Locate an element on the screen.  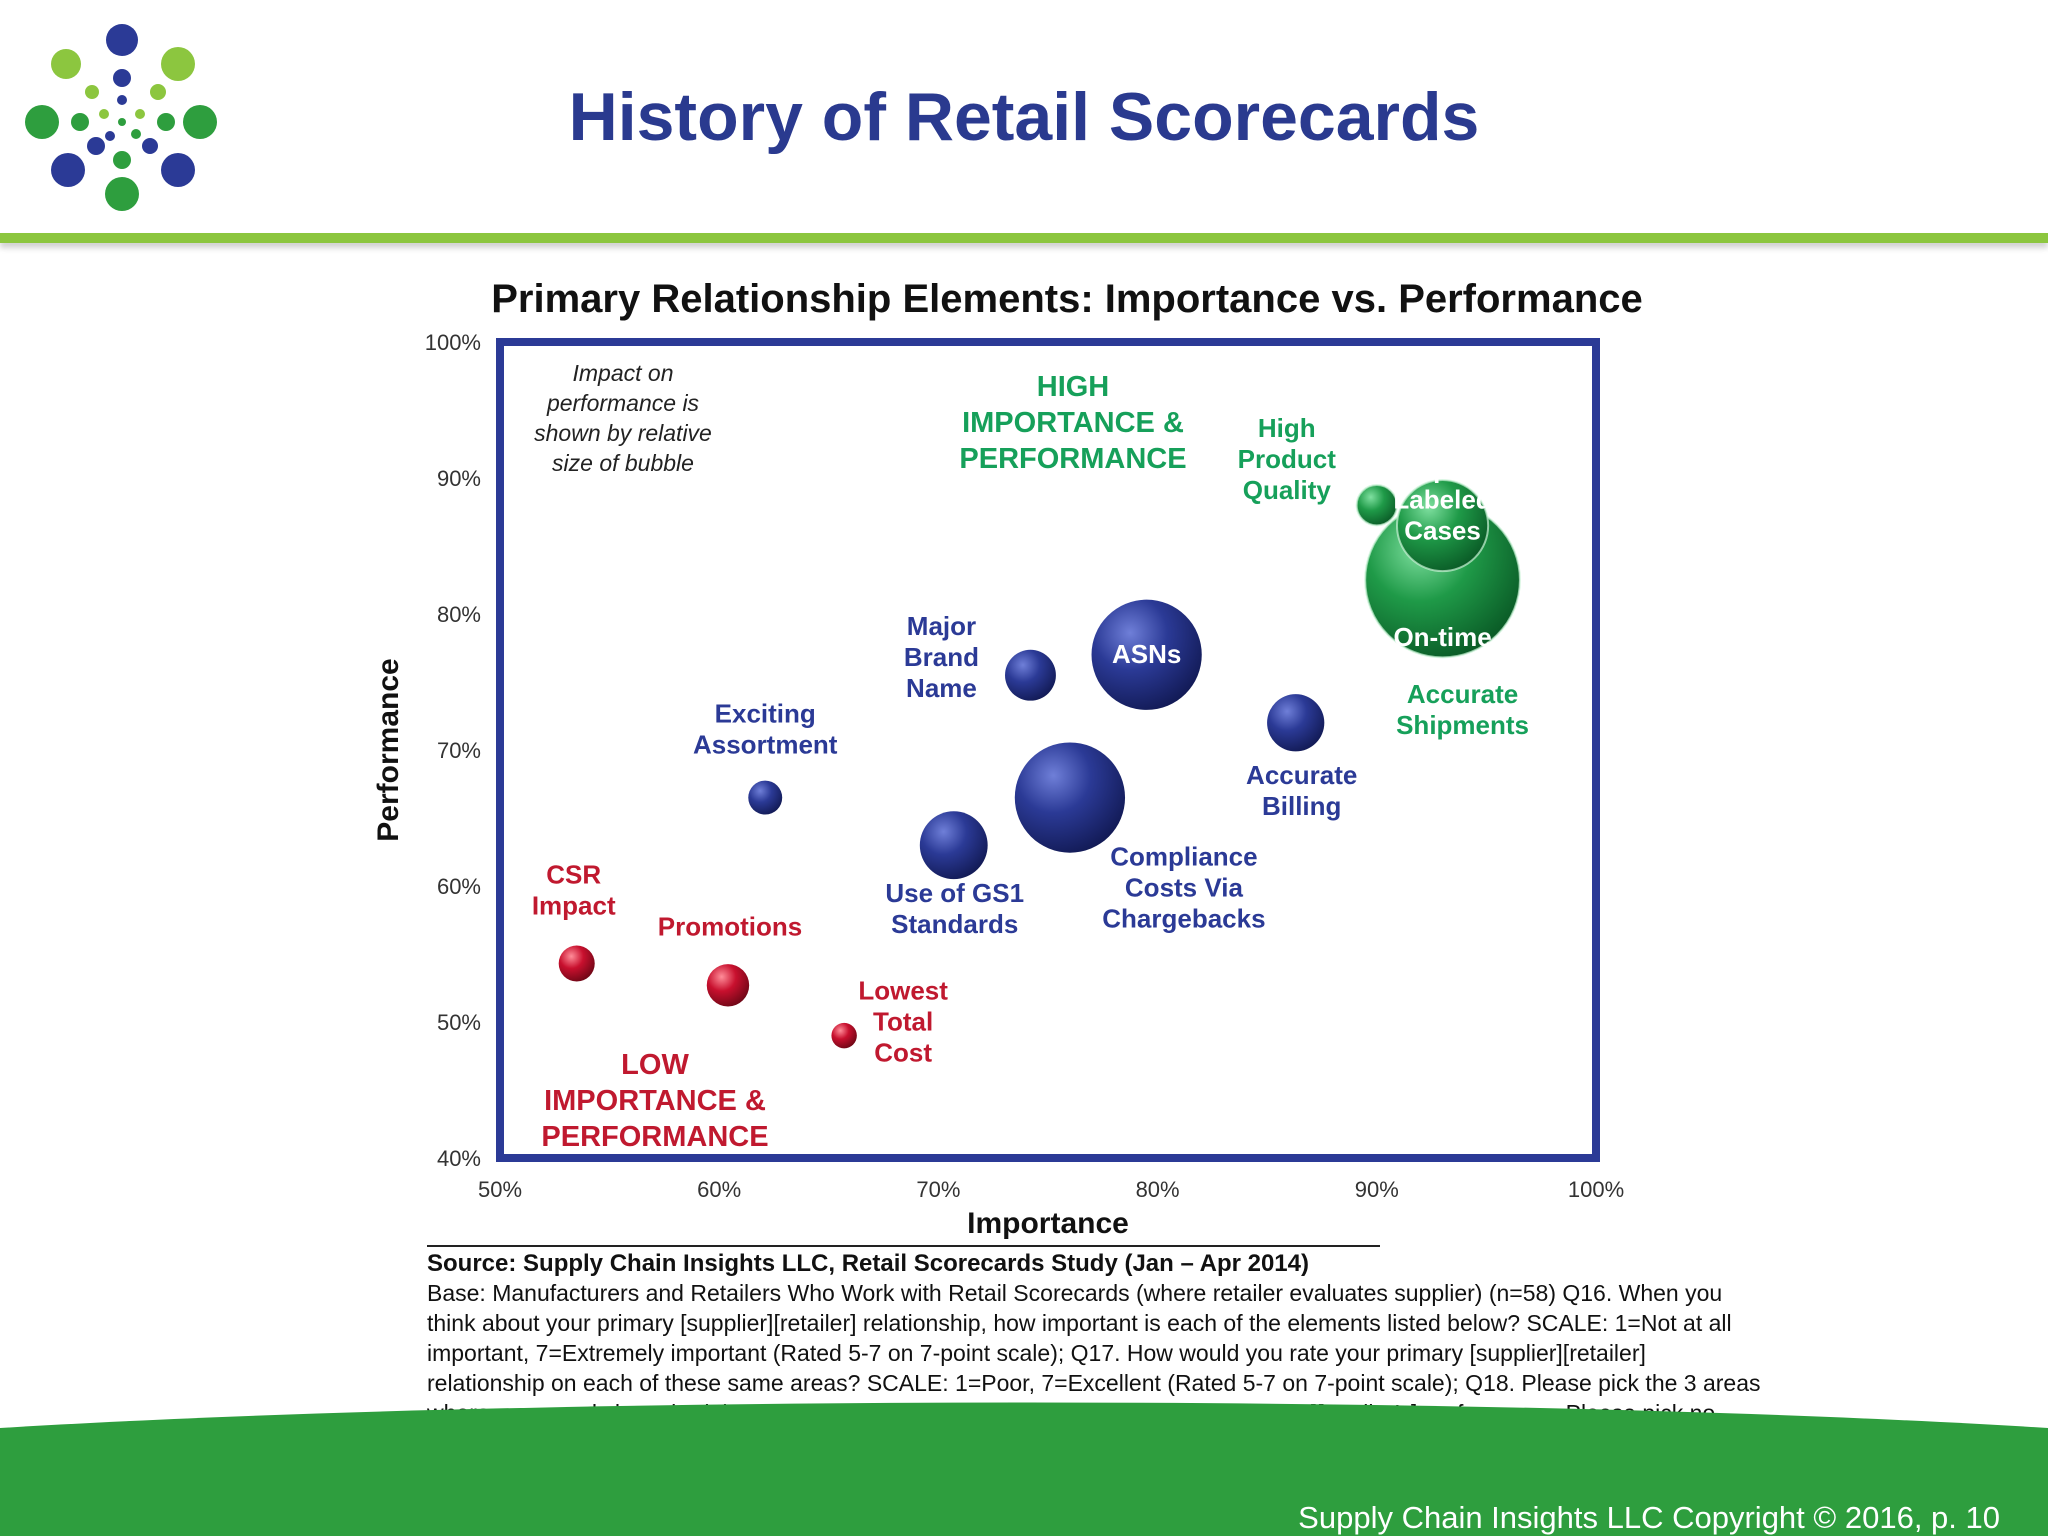
bubble-label: Properly Labeled Cases is located at coordinates (1443, 500).